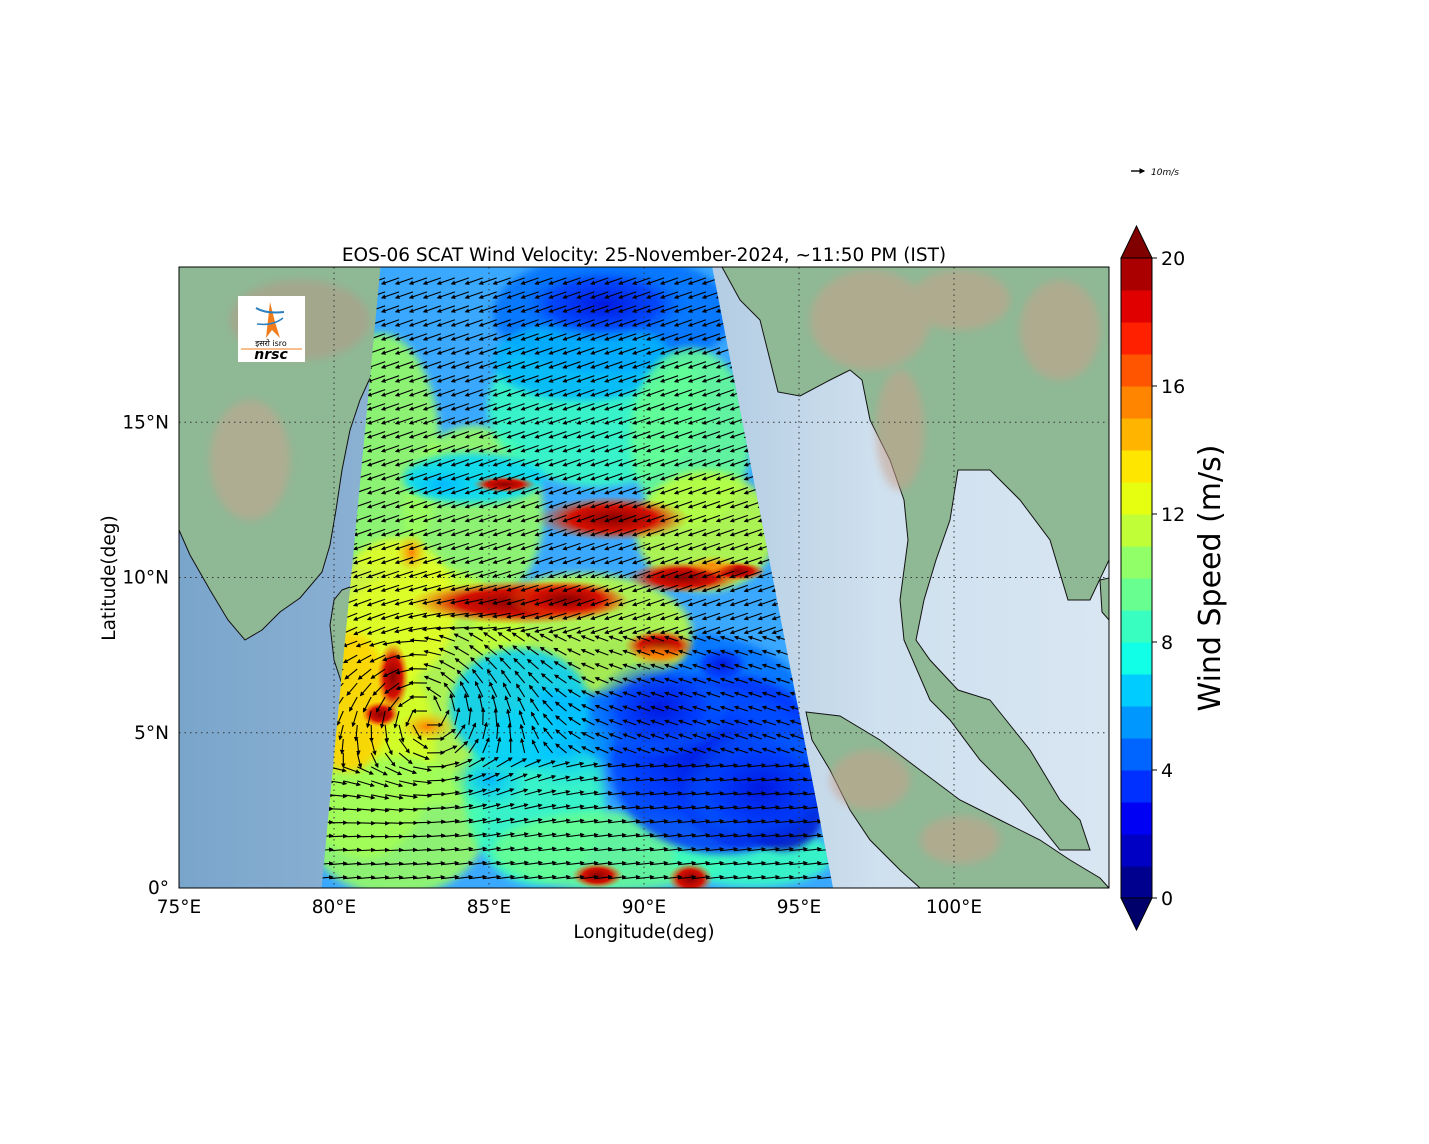  I want to click on colorbar-tick-label: 20, so click(1173, 259).